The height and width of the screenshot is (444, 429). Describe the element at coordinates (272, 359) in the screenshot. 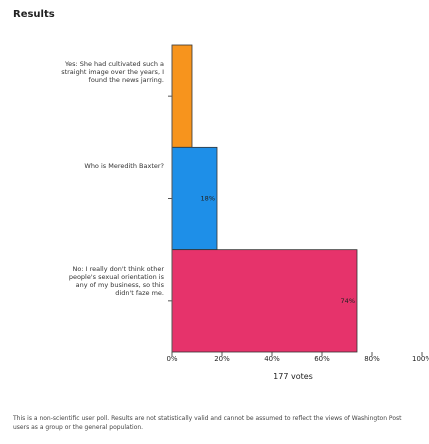

I see `x-tick-label: 40%` at that location.